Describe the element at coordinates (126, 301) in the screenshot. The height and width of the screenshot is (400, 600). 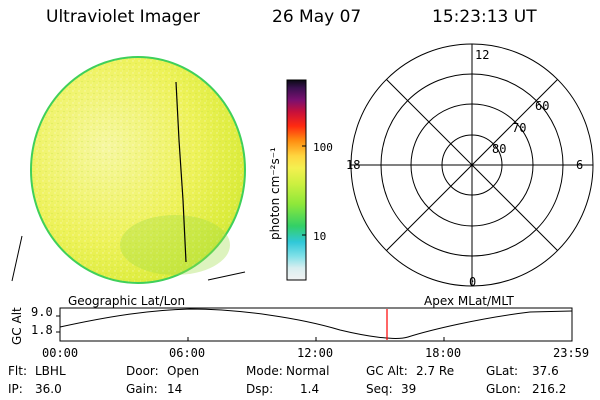
I see `orbit-left-title: Geographic Lat/Lon` at that location.